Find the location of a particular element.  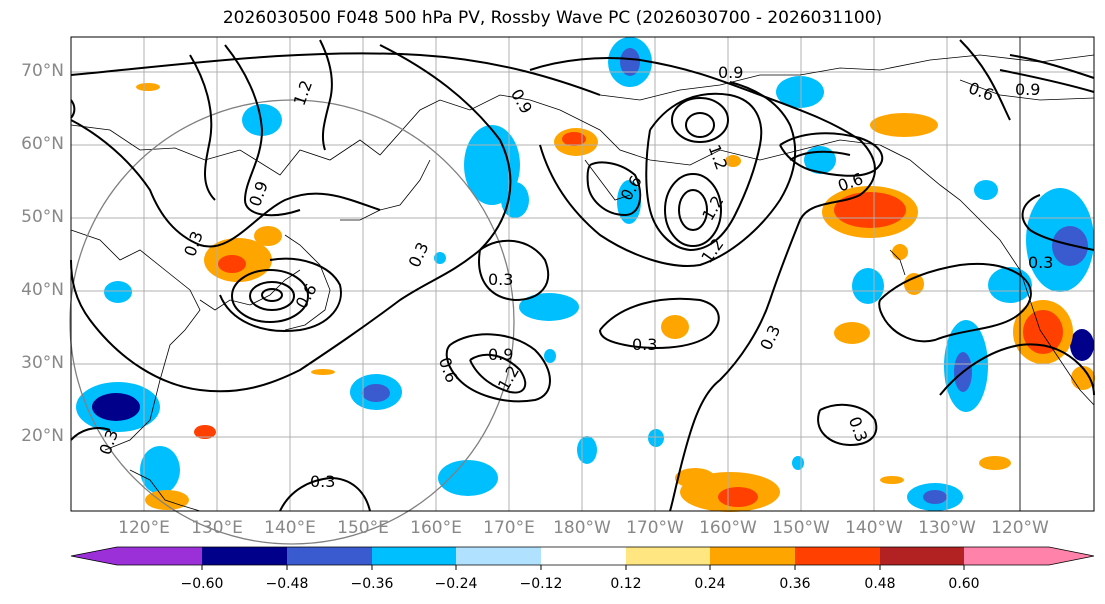

lon-label: 180°W is located at coordinates (582, 528).